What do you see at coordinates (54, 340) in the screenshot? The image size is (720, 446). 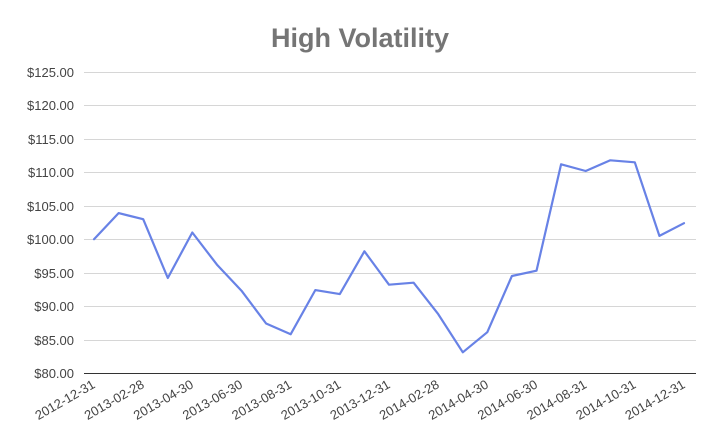 I see `y-tick-label: $85.00` at bounding box center [54, 340].